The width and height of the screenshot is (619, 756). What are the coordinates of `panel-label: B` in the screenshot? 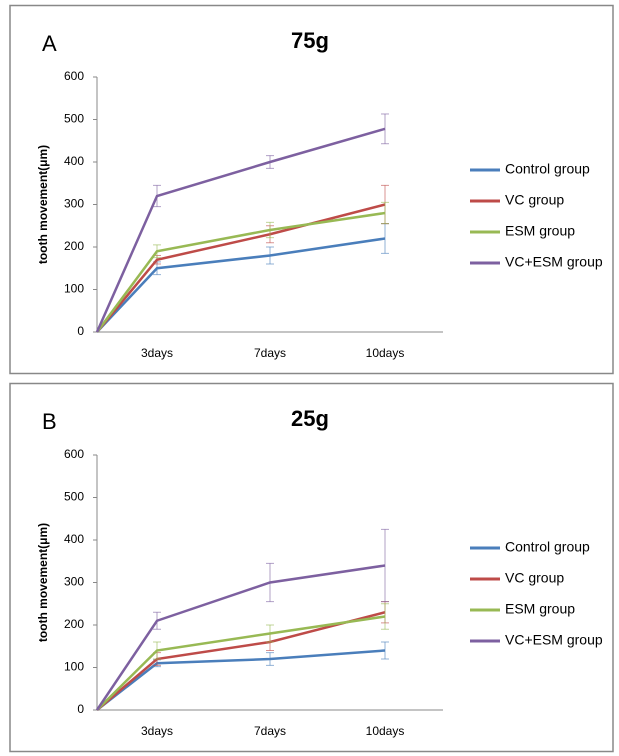 It's located at (49, 421).